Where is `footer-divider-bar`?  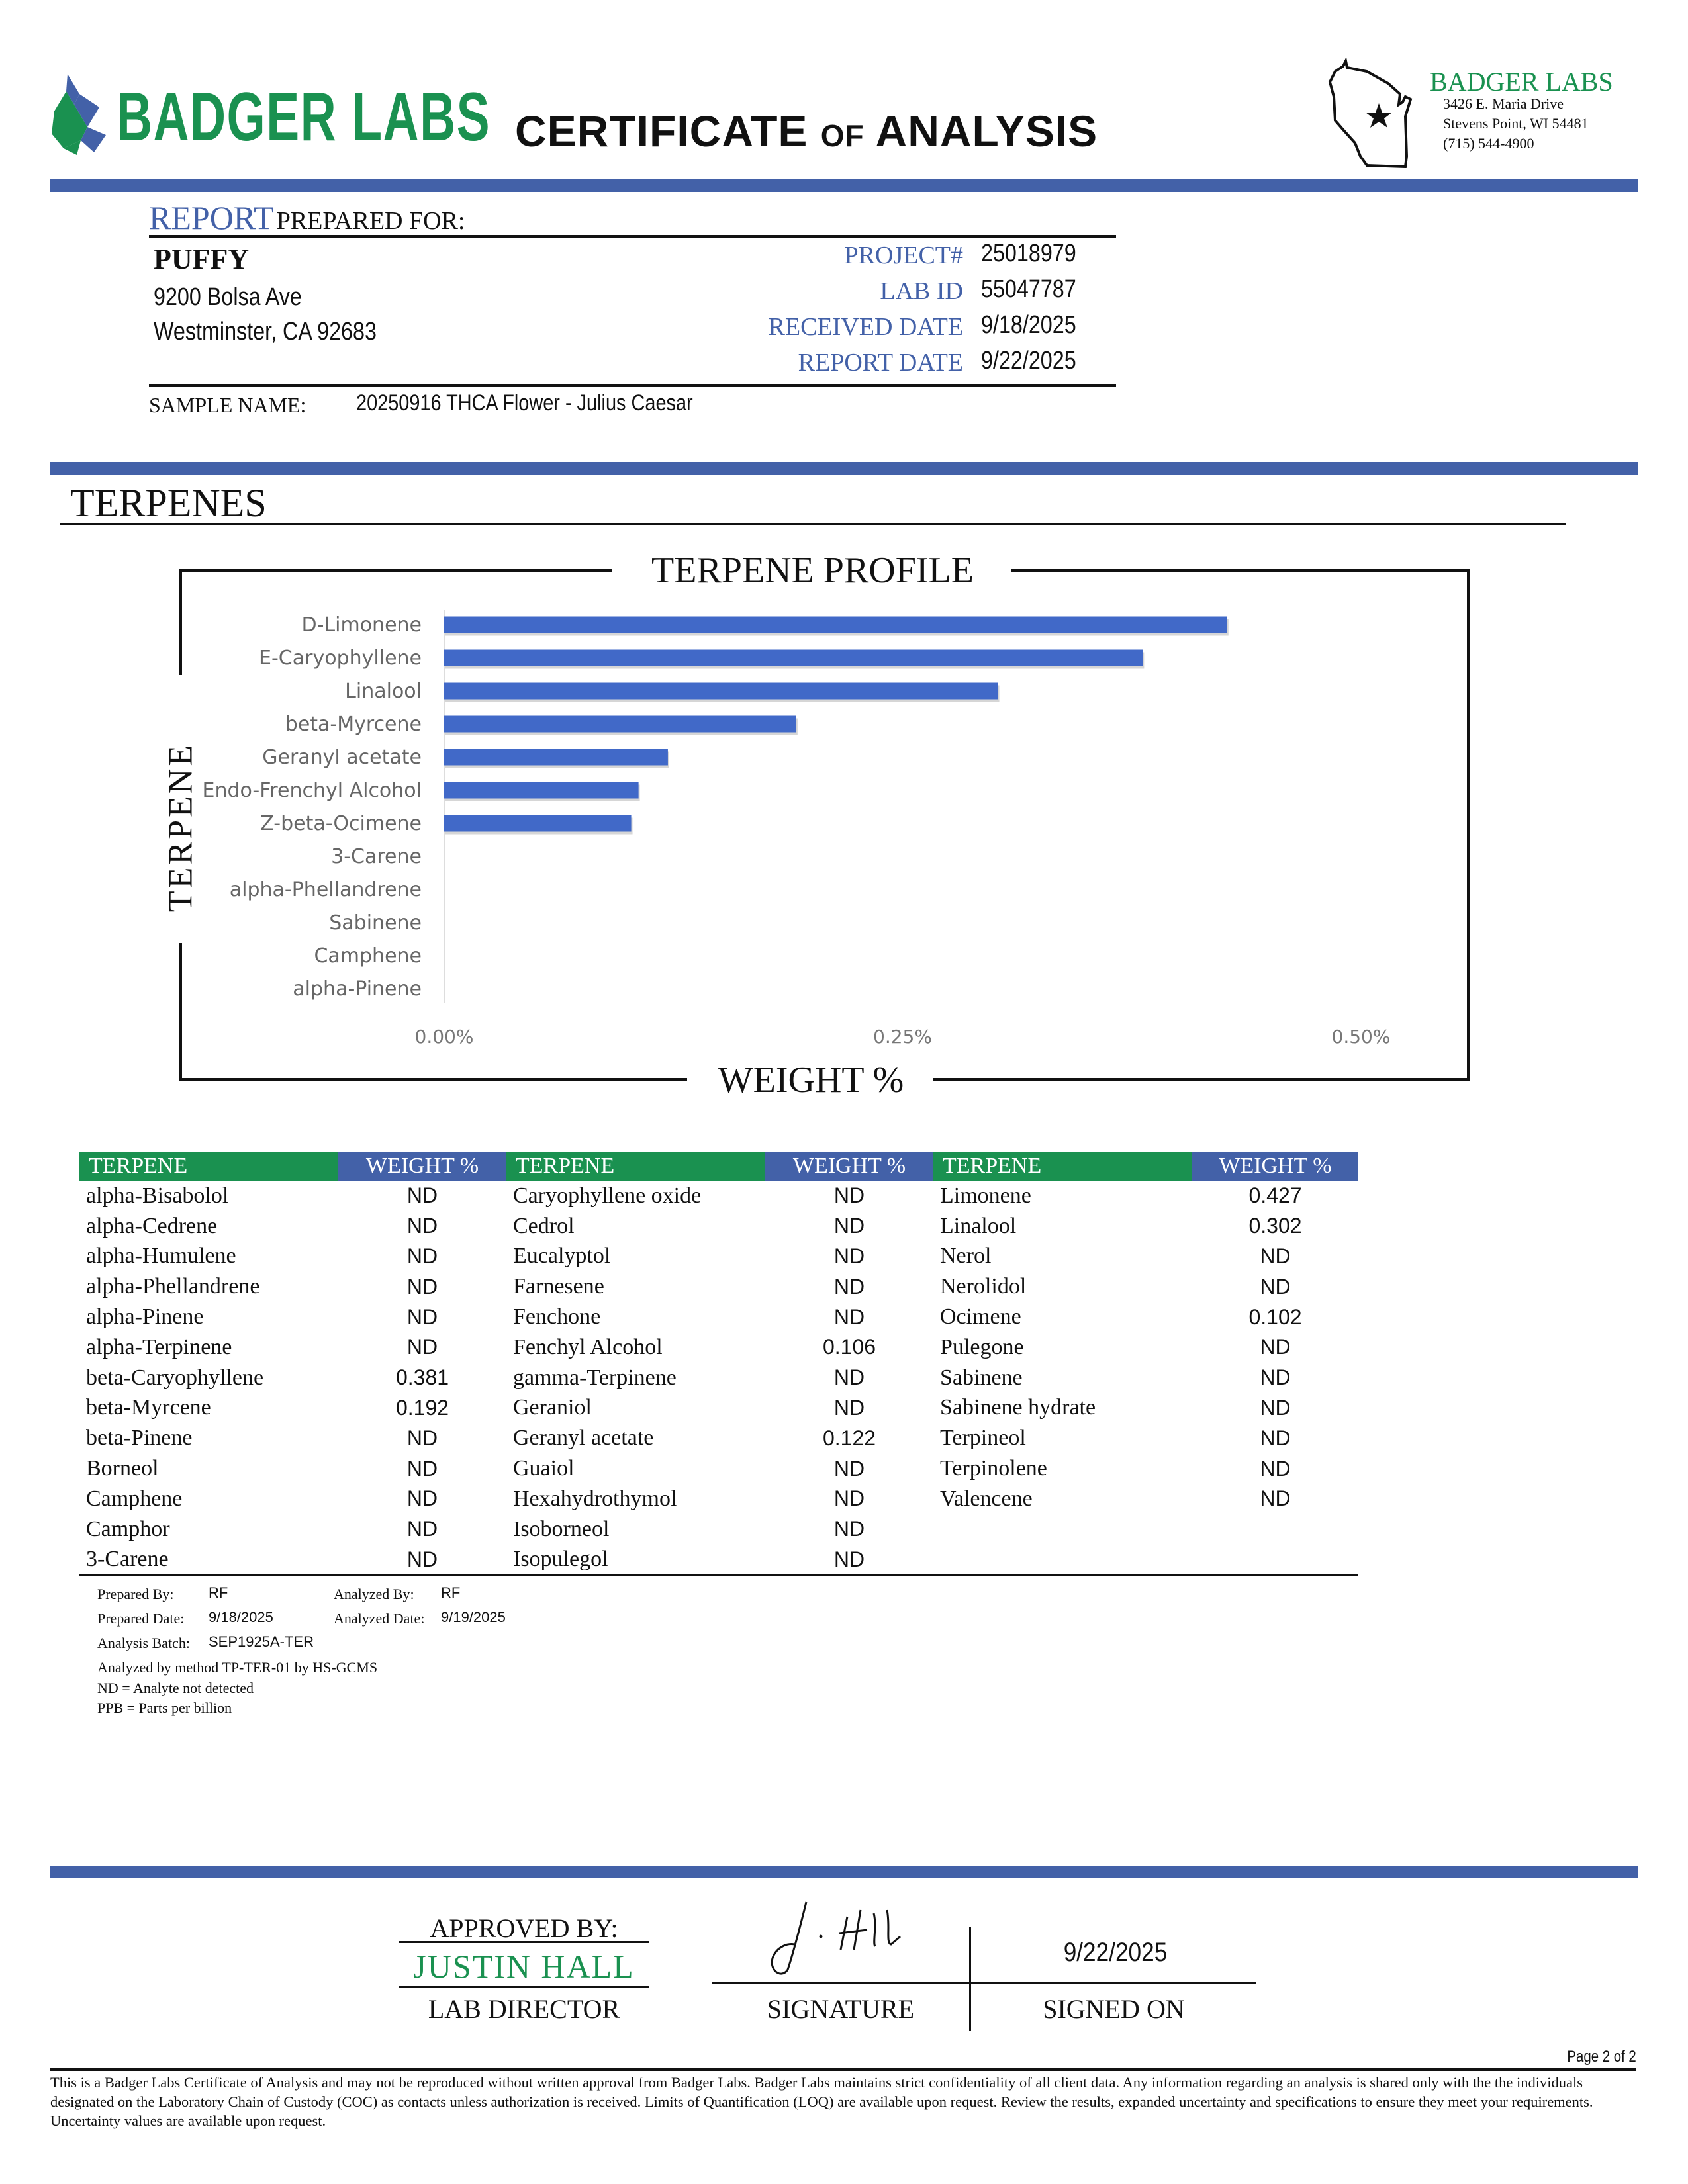
footer-divider-bar is located at coordinates (844, 1872).